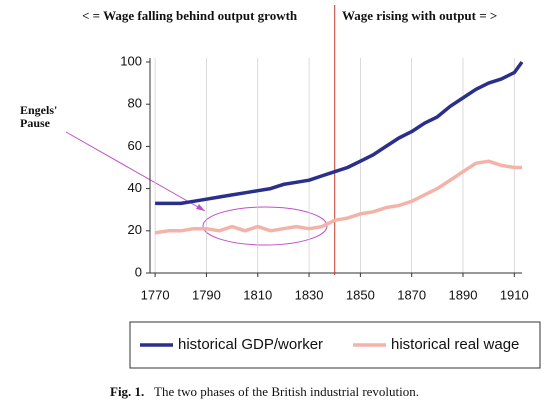  What do you see at coordinates (135, 171) in the screenshot?
I see `annotation-arrow` at bounding box center [135, 171].